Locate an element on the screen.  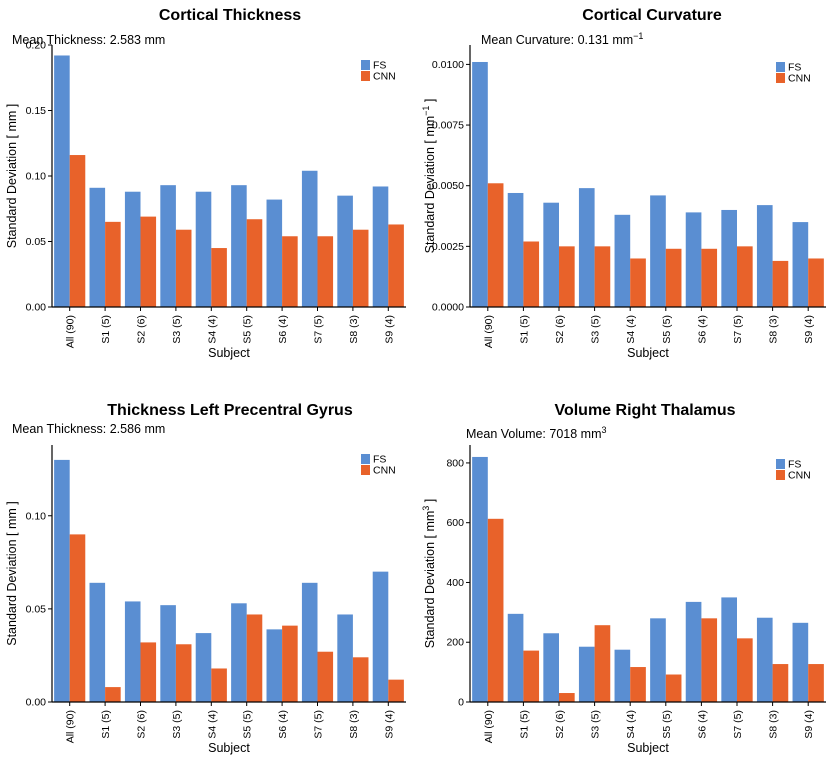
chart-subtitle: Mean Thickness: 2.586 mm is located at coordinates (88, 429).